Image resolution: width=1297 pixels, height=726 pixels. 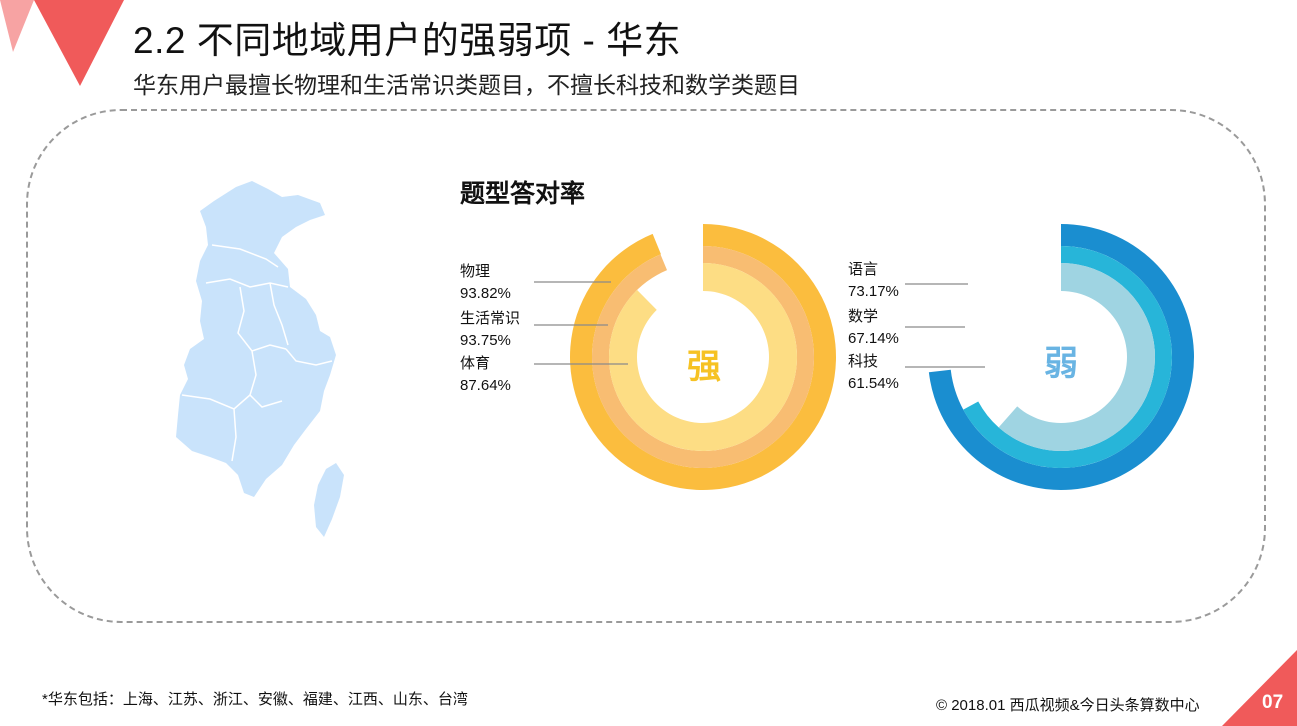 What do you see at coordinates (873, 291) in the screenshot?
I see `series-value: 73.17%` at bounding box center [873, 291].